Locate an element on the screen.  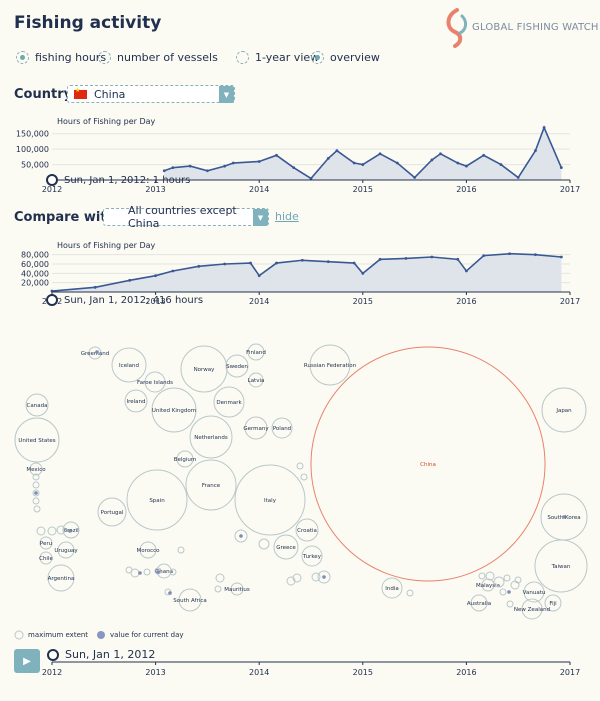
main-timeline: 2012 2013 2014 2015 2016 2017 is located at coordinates (300, 664).